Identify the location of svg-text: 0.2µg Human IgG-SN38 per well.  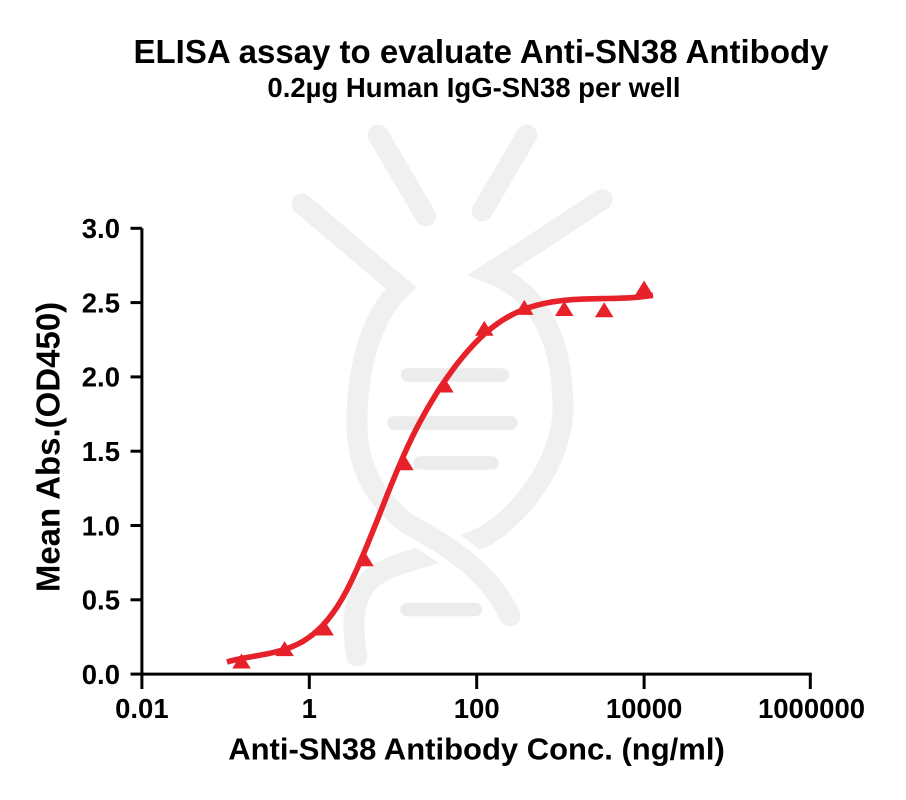
(473, 87).